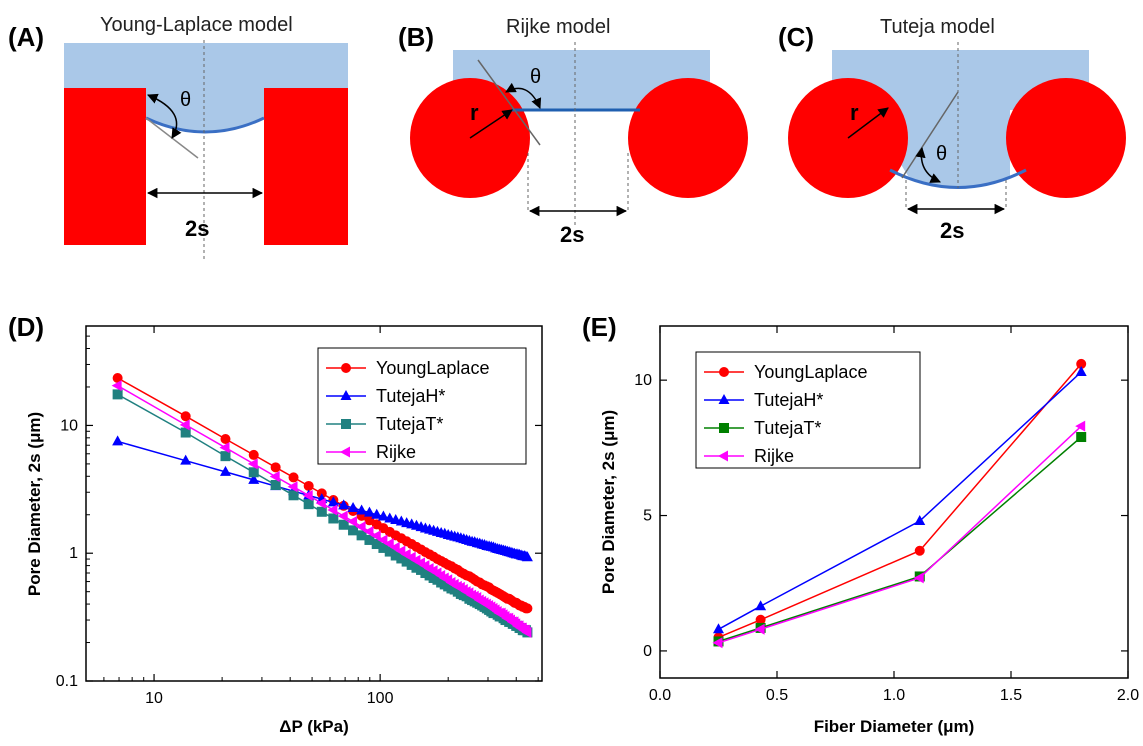 The width and height of the screenshot is (1143, 746). What do you see at coordinates (69, 425) in the screenshot?
I see `chart-d-ytick-label: 10` at bounding box center [69, 425].